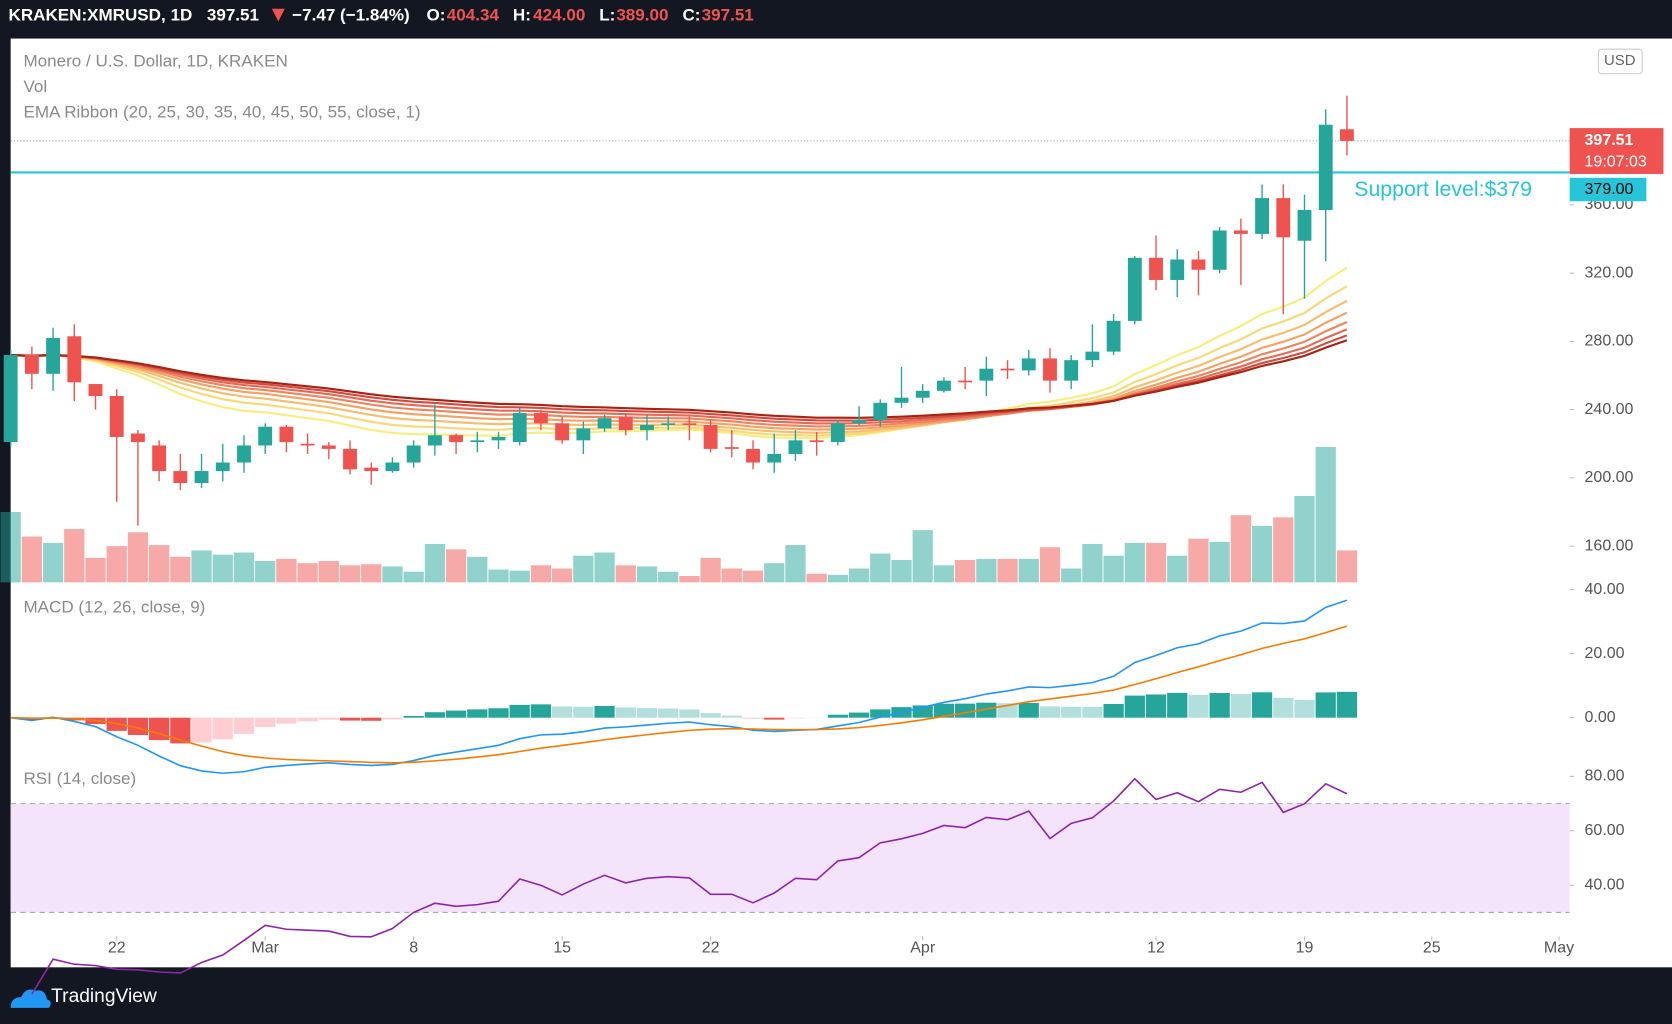 This screenshot has height=1024, width=1672. I want to click on x-tick-label: 19, so click(1305, 947).